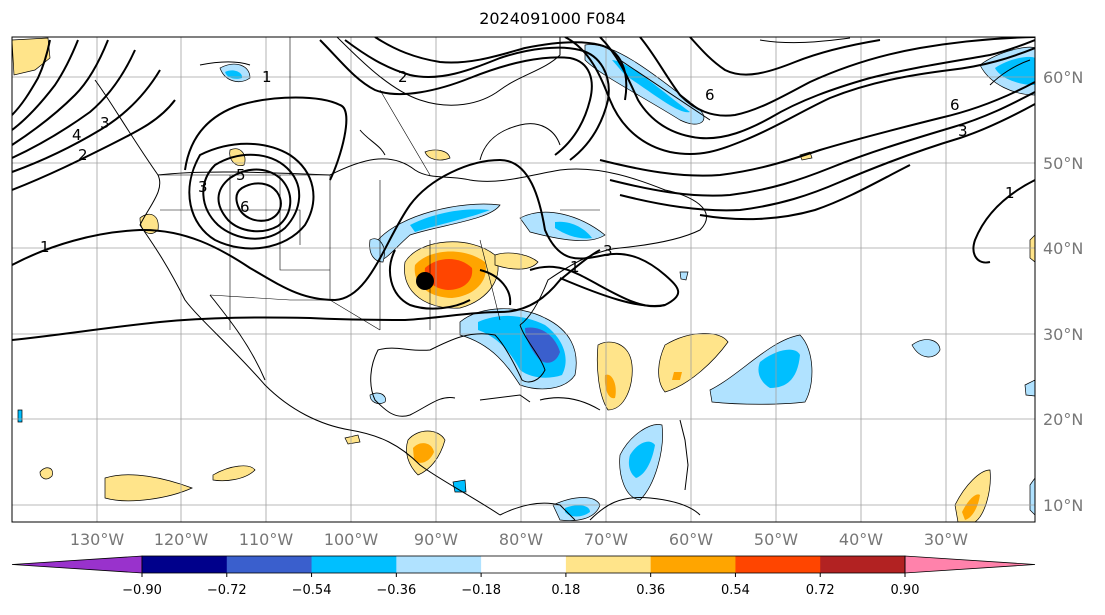 The image size is (1105, 615). I want to click on storm-center-marker, so click(425, 281).